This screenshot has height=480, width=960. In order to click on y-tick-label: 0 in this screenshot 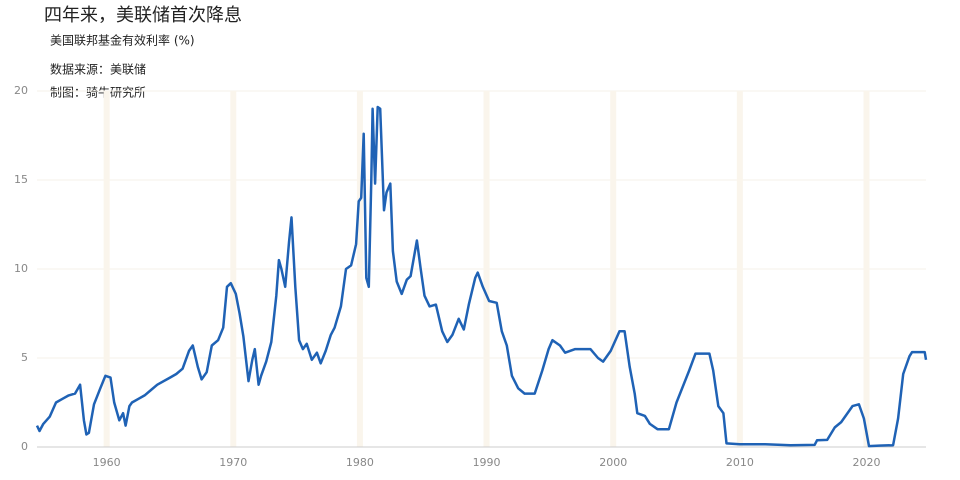, I will do `click(24, 446)`.